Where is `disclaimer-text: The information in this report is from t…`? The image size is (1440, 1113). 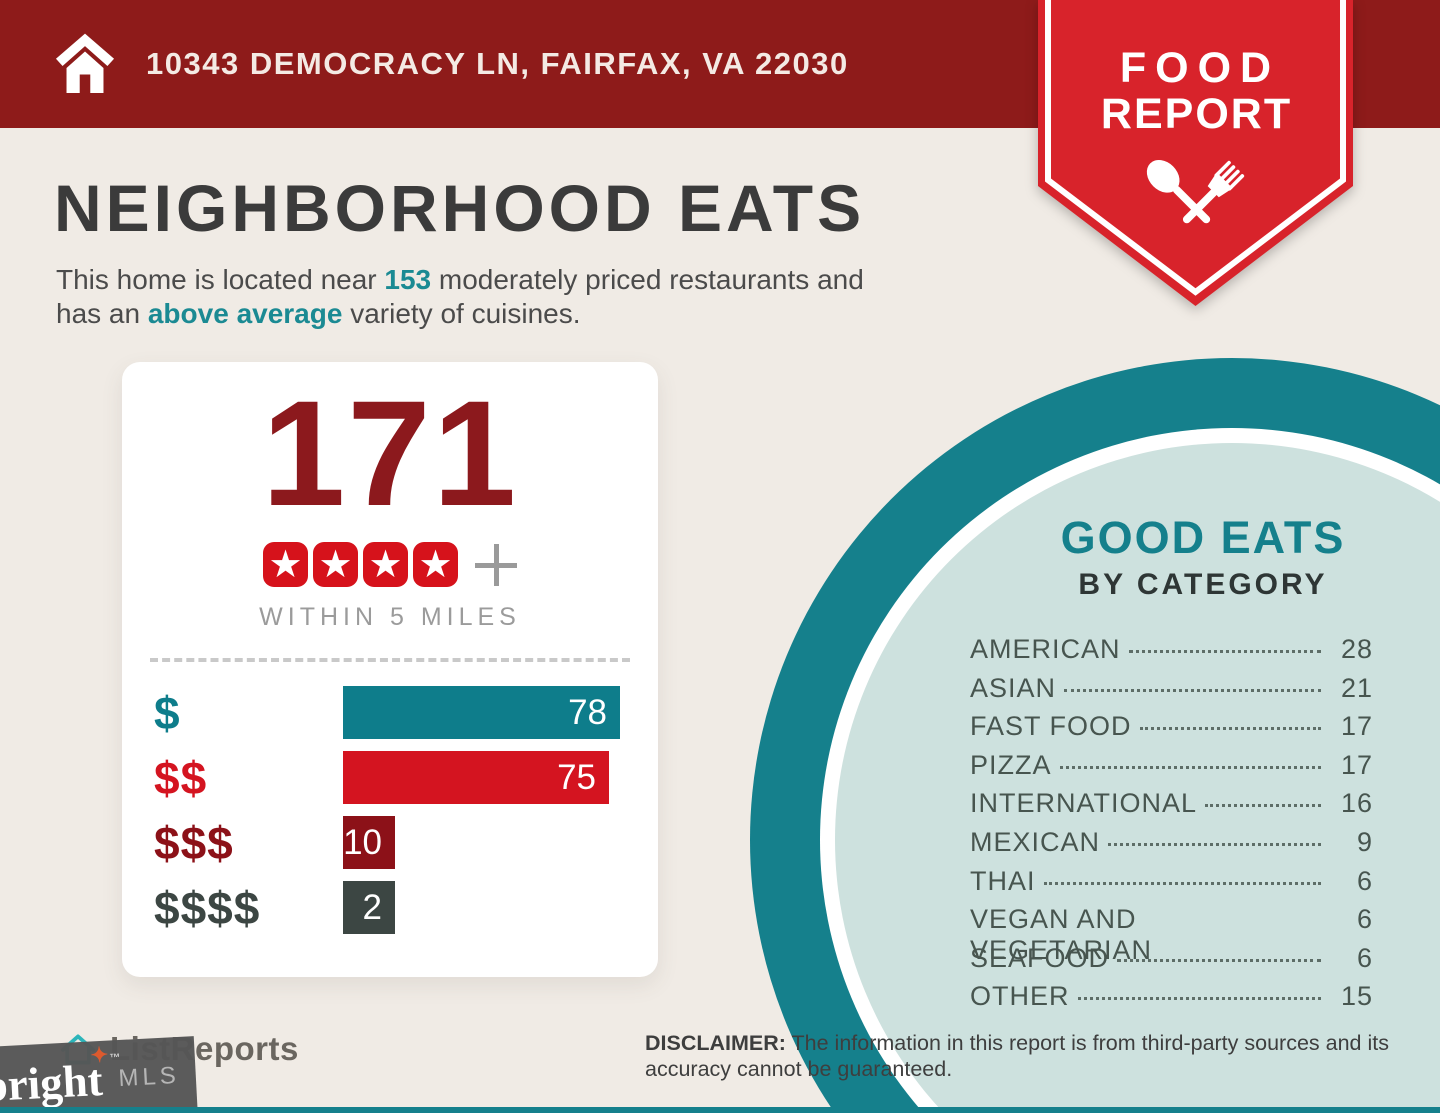
disclaimer-text: The information in this report is from t… is located at coordinates (1017, 1056).